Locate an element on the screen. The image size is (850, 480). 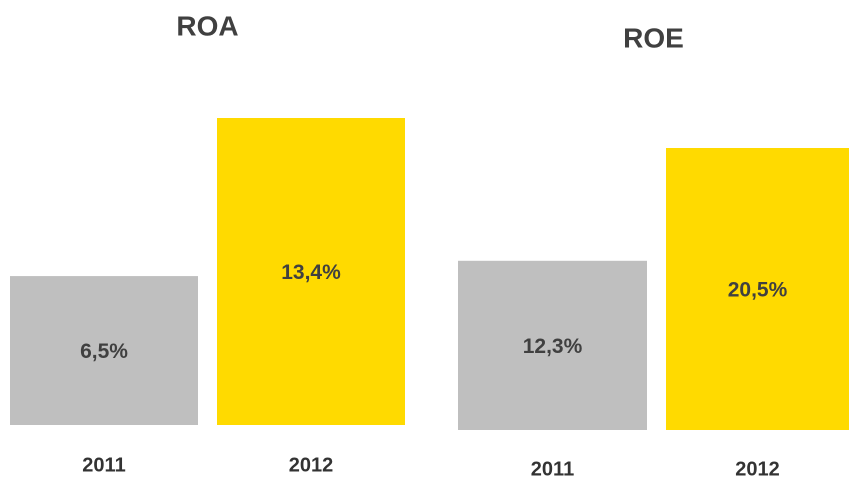
value-label: 6,5% is located at coordinates (104, 351).